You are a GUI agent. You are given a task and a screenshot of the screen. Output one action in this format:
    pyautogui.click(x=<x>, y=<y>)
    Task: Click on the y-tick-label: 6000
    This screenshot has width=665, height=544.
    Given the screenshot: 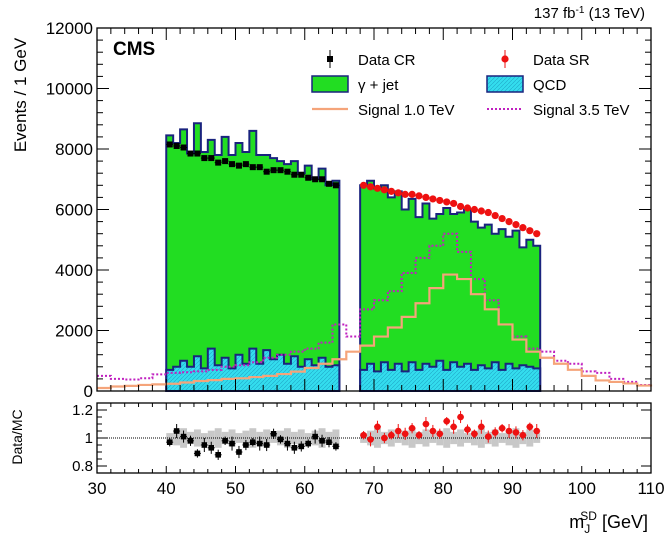 What is the action you would take?
    pyautogui.click(x=74, y=210)
    